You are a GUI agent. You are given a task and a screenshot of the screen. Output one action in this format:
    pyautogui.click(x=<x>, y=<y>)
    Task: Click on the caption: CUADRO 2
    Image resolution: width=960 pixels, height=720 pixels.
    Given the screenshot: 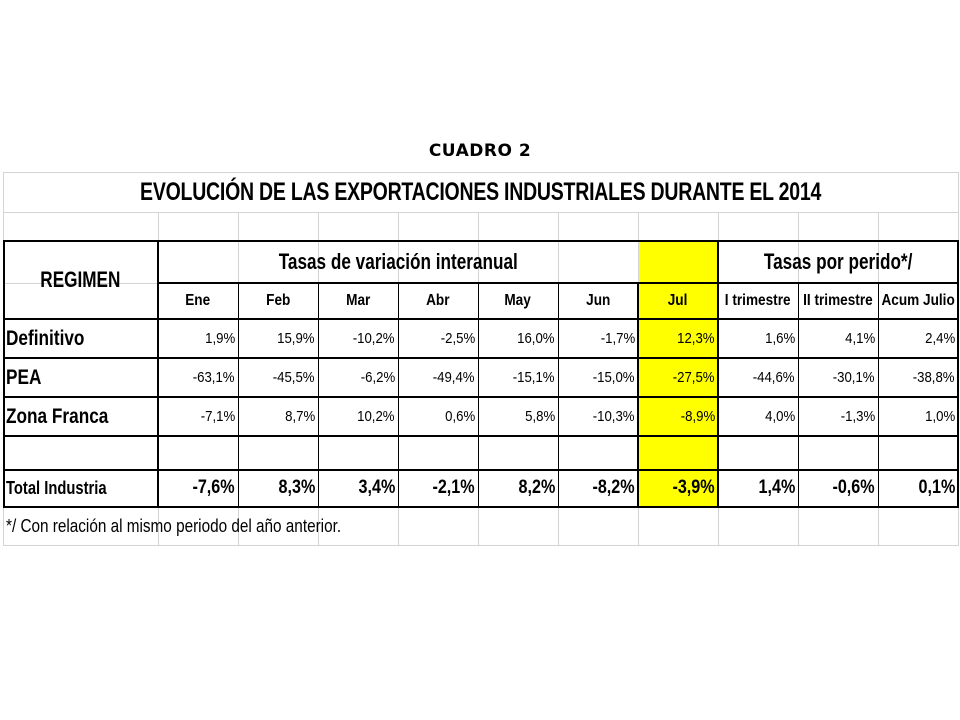 What is the action you would take?
    pyautogui.click(x=480, y=151)
    